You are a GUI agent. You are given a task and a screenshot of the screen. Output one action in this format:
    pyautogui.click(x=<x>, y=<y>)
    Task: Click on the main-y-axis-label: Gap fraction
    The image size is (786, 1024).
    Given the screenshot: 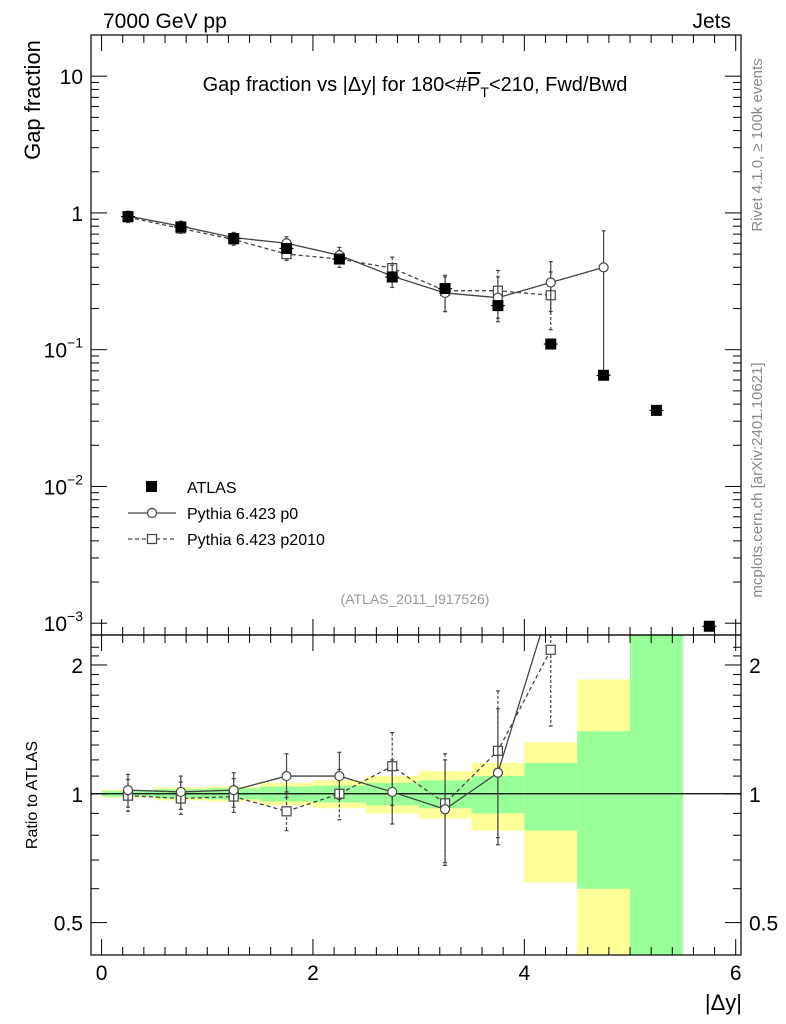 What is the action you would take?
    pyautogui.click(x=32, y=100)
    